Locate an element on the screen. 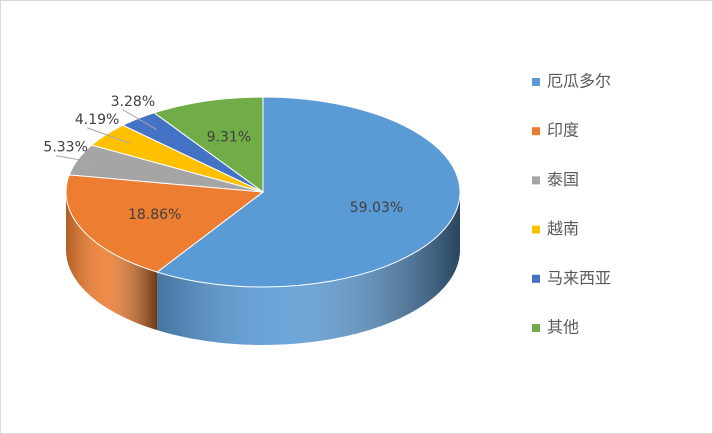  legend-label: 印度 is located at coordinates (563, 130).